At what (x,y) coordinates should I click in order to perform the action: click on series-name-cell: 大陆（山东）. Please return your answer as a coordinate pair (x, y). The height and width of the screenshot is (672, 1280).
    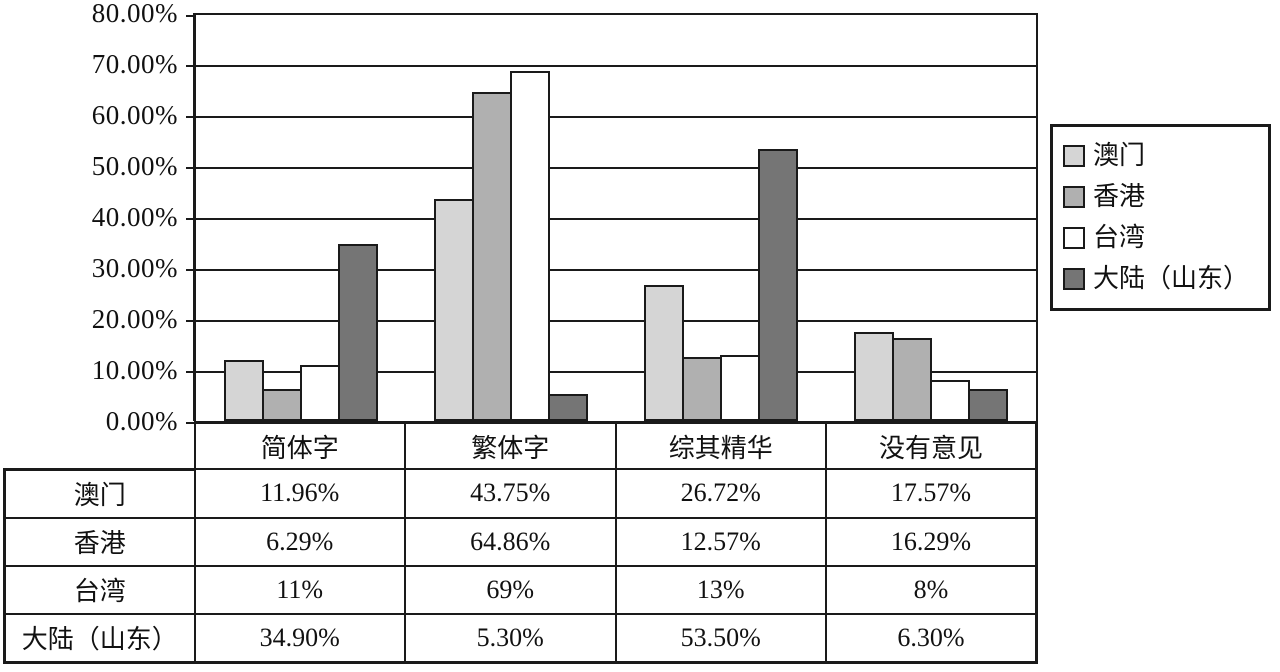
    Looking at the image, I should click on (99, 638).